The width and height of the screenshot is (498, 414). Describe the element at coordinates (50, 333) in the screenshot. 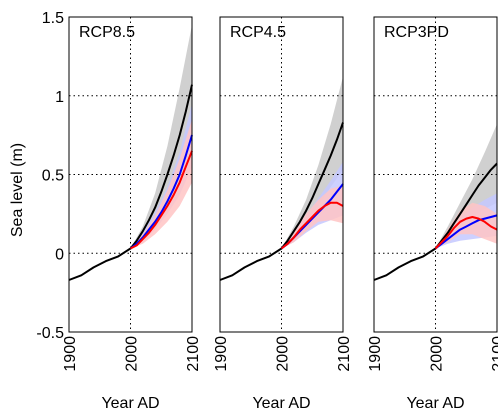

I see `y-tick-label: -0.5` at that location.